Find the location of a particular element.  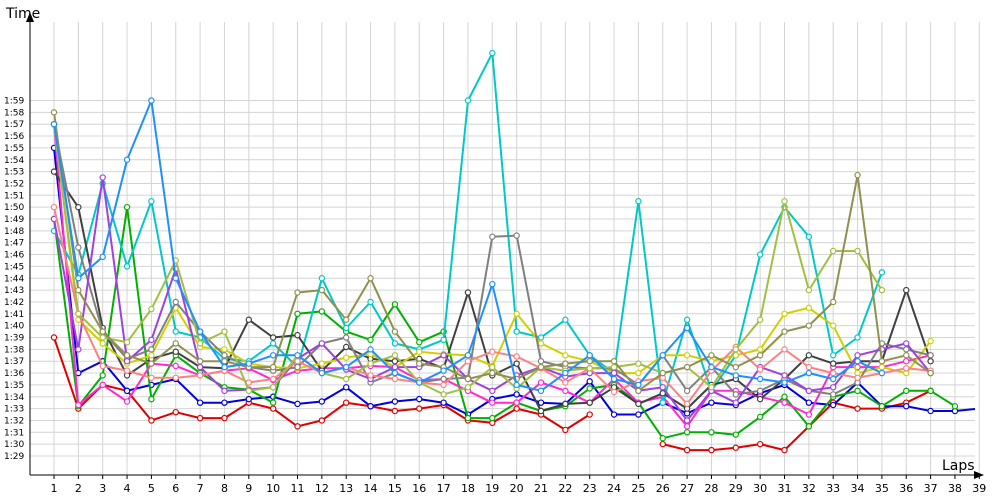

x-tick-label: 14 is located at coordinates (371, 488).